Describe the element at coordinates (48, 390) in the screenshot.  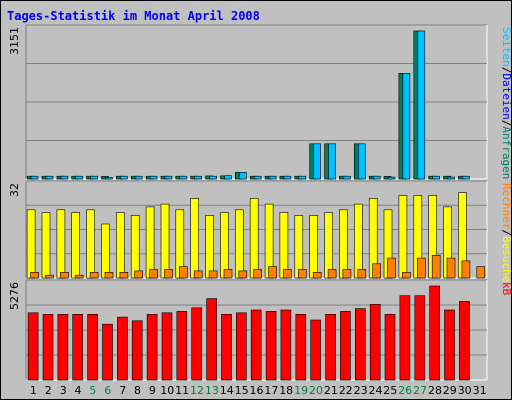
I see `x-tick-label: 2` at that location.